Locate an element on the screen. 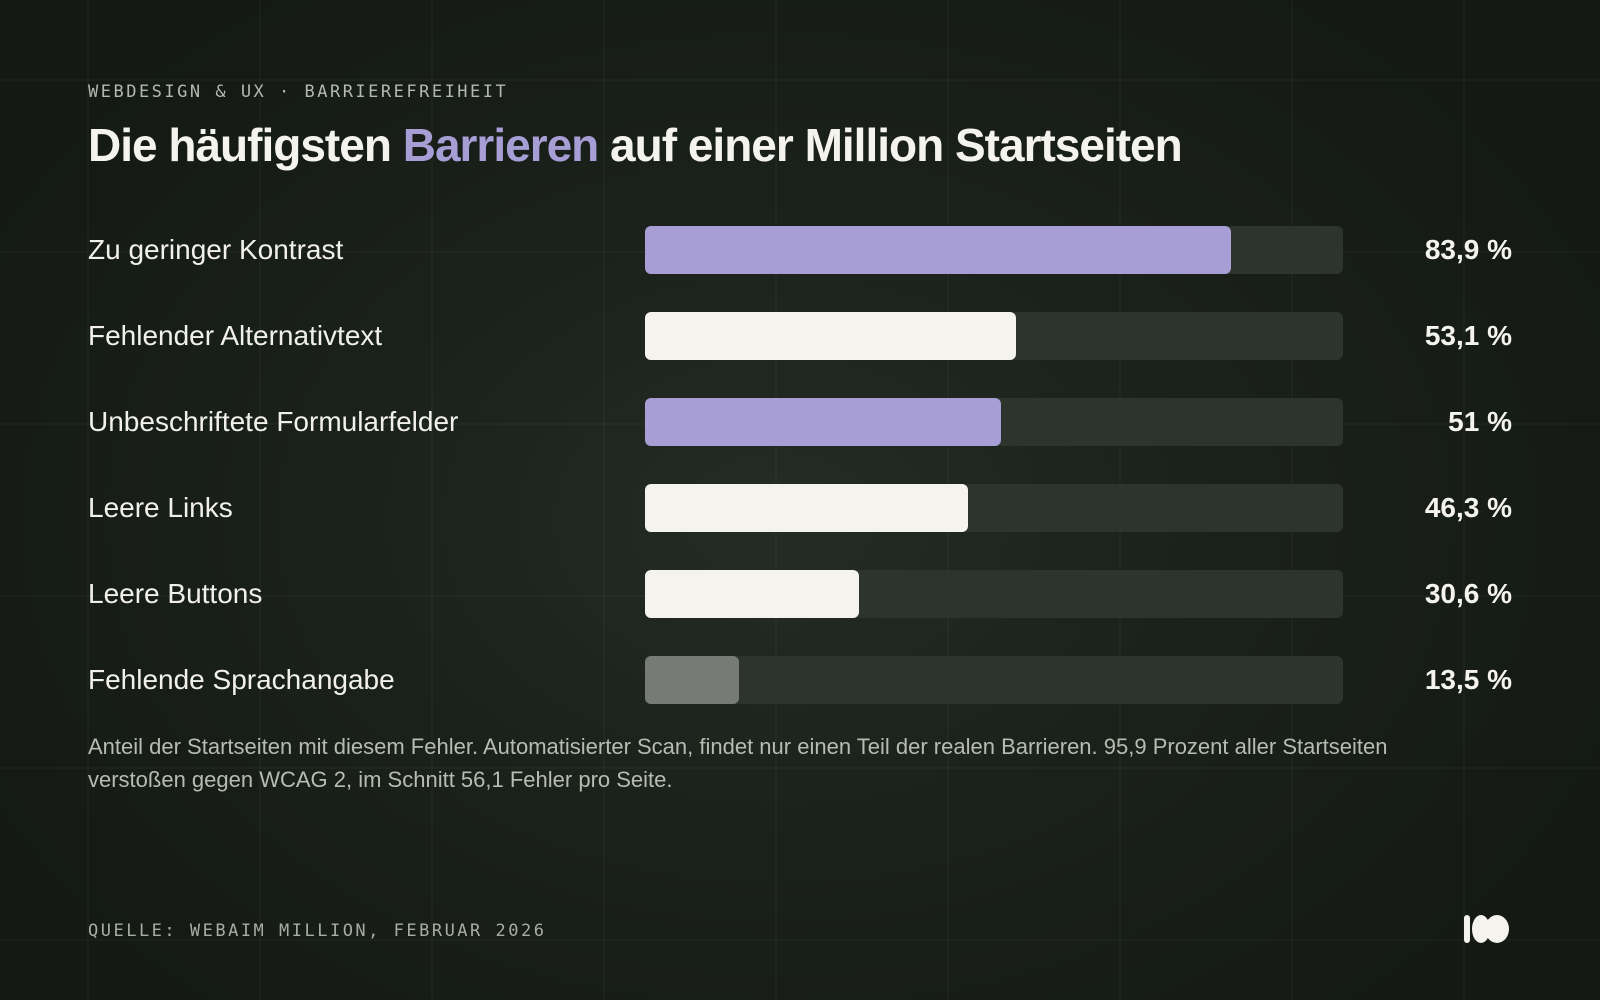 The image size is (1600, 1000). title-part-before: Die häufigsten is located at coordinates (245, 145).